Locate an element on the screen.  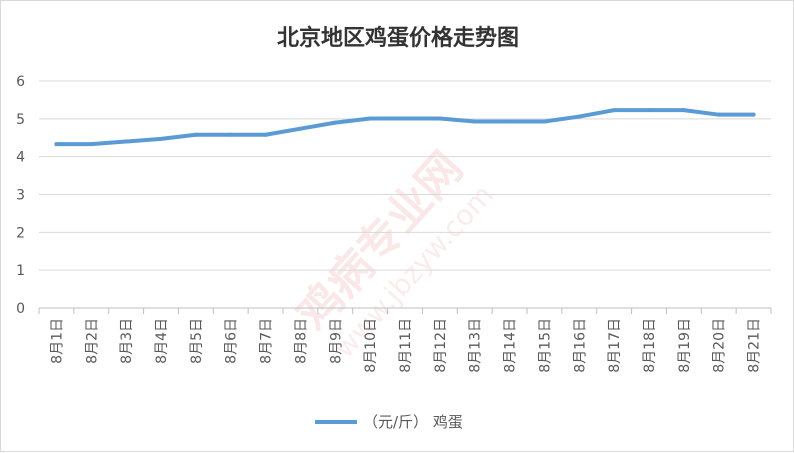
x-tick-label: 8月1日 is located at coordinates (57, 341).